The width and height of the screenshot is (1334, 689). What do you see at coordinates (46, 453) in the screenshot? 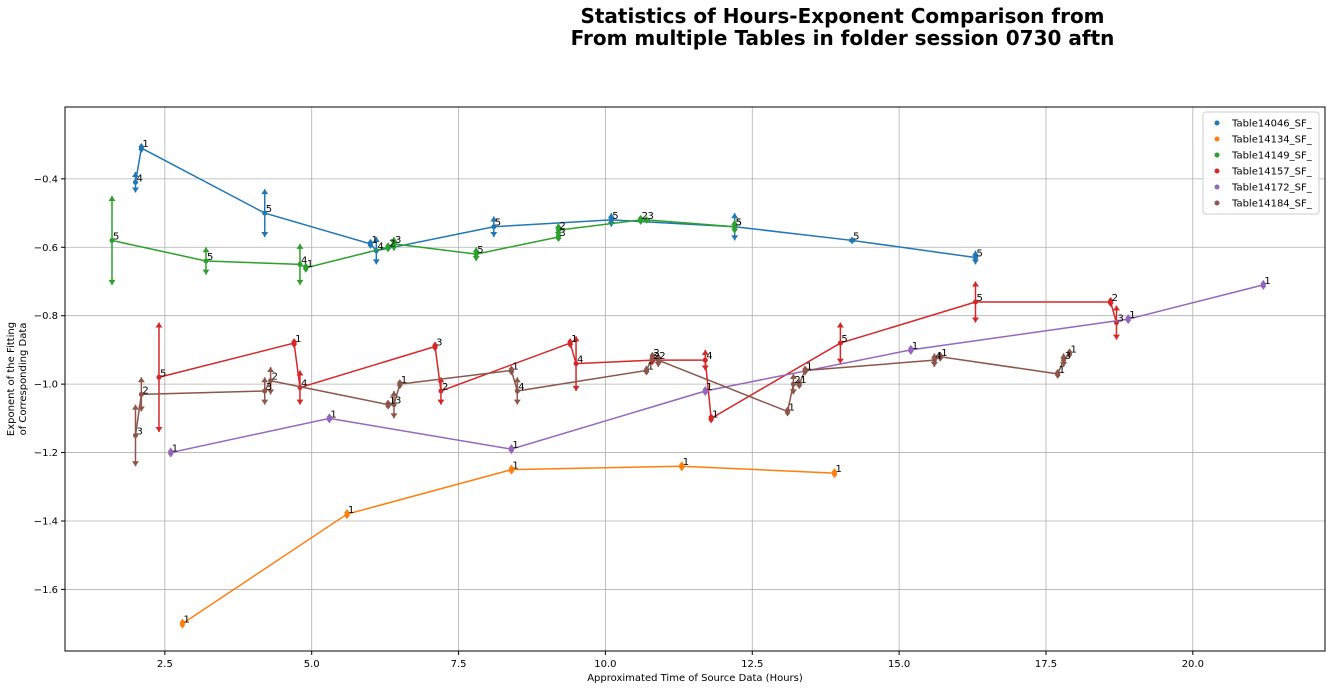
I see `y-tick-label: −1.2` at bounding box center [46, 453].